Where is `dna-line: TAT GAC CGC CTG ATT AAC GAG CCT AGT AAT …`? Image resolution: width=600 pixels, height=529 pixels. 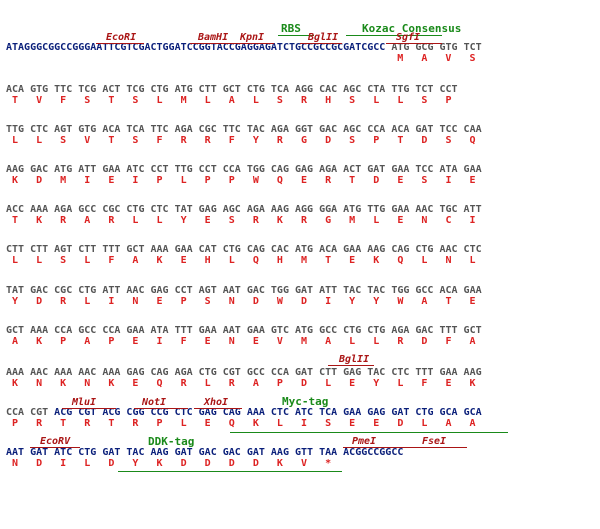
dna-line: TAT GAC CGC CTG ATT AAC GAG CCT AGT AAT … is located at coordinates (244, 291).